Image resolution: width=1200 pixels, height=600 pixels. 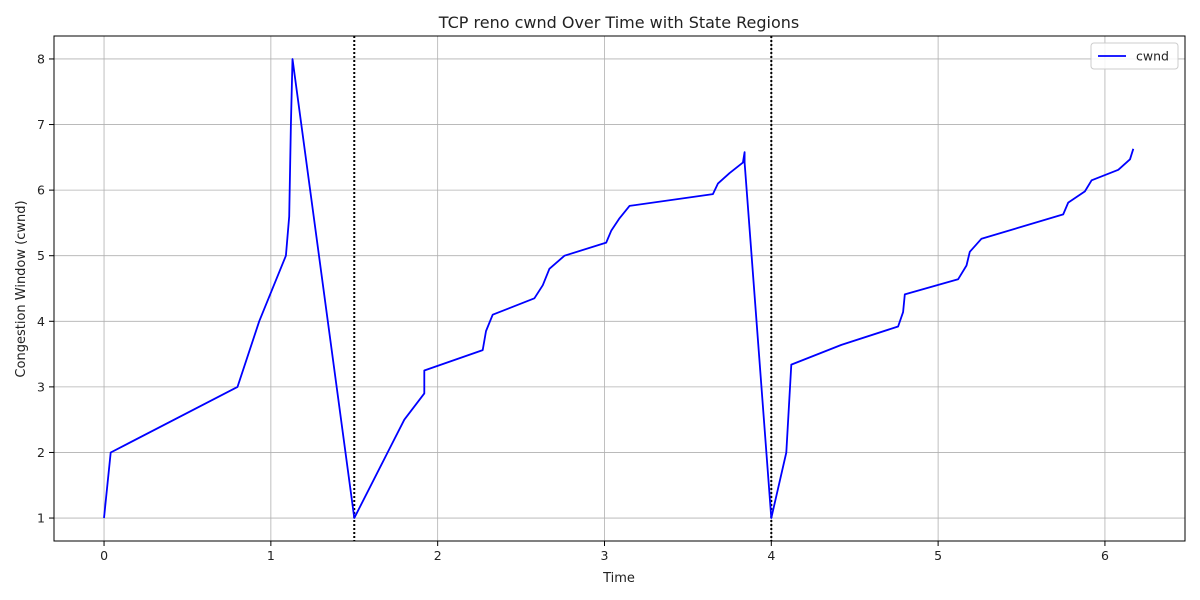 What do you see at coordinates (21, 288) in the screenshot?
I see `y-axis-label: Congestion Window (cwnd)` at bounding box center [21, 288].